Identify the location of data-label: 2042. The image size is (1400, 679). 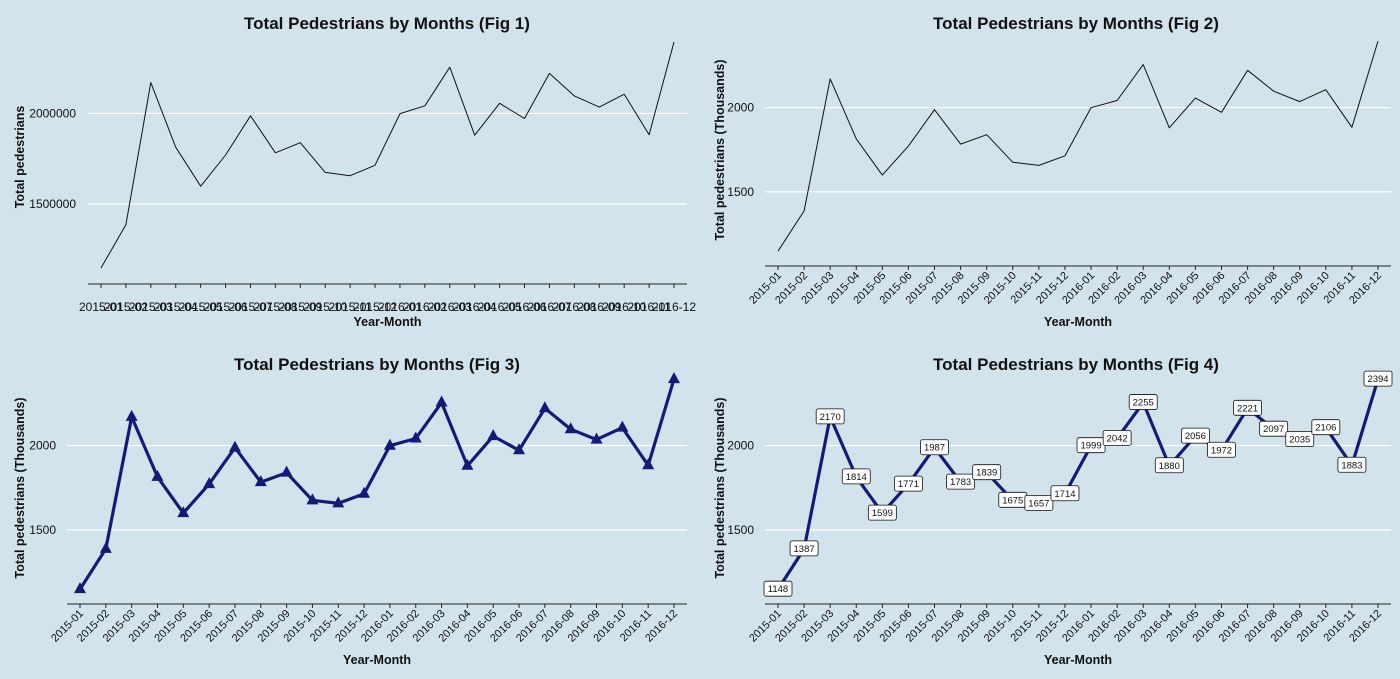
(1117, 438).